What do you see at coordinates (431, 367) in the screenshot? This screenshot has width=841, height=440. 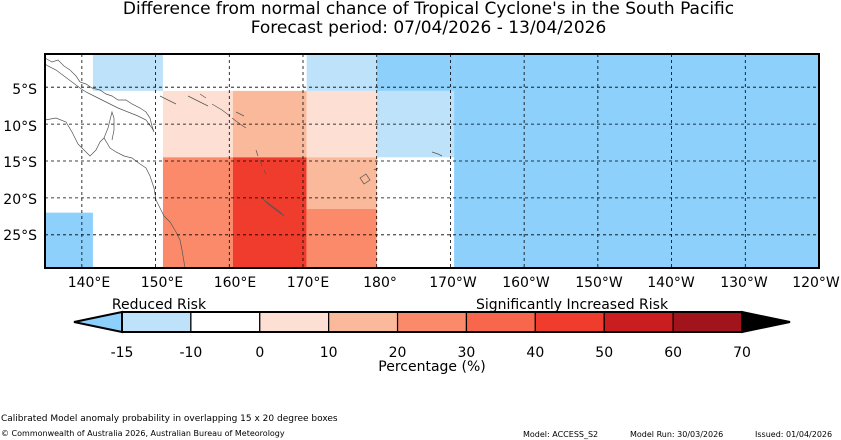 I see `colorbar-xlabel: Percentage (%)` at bounding box center [431, 367].